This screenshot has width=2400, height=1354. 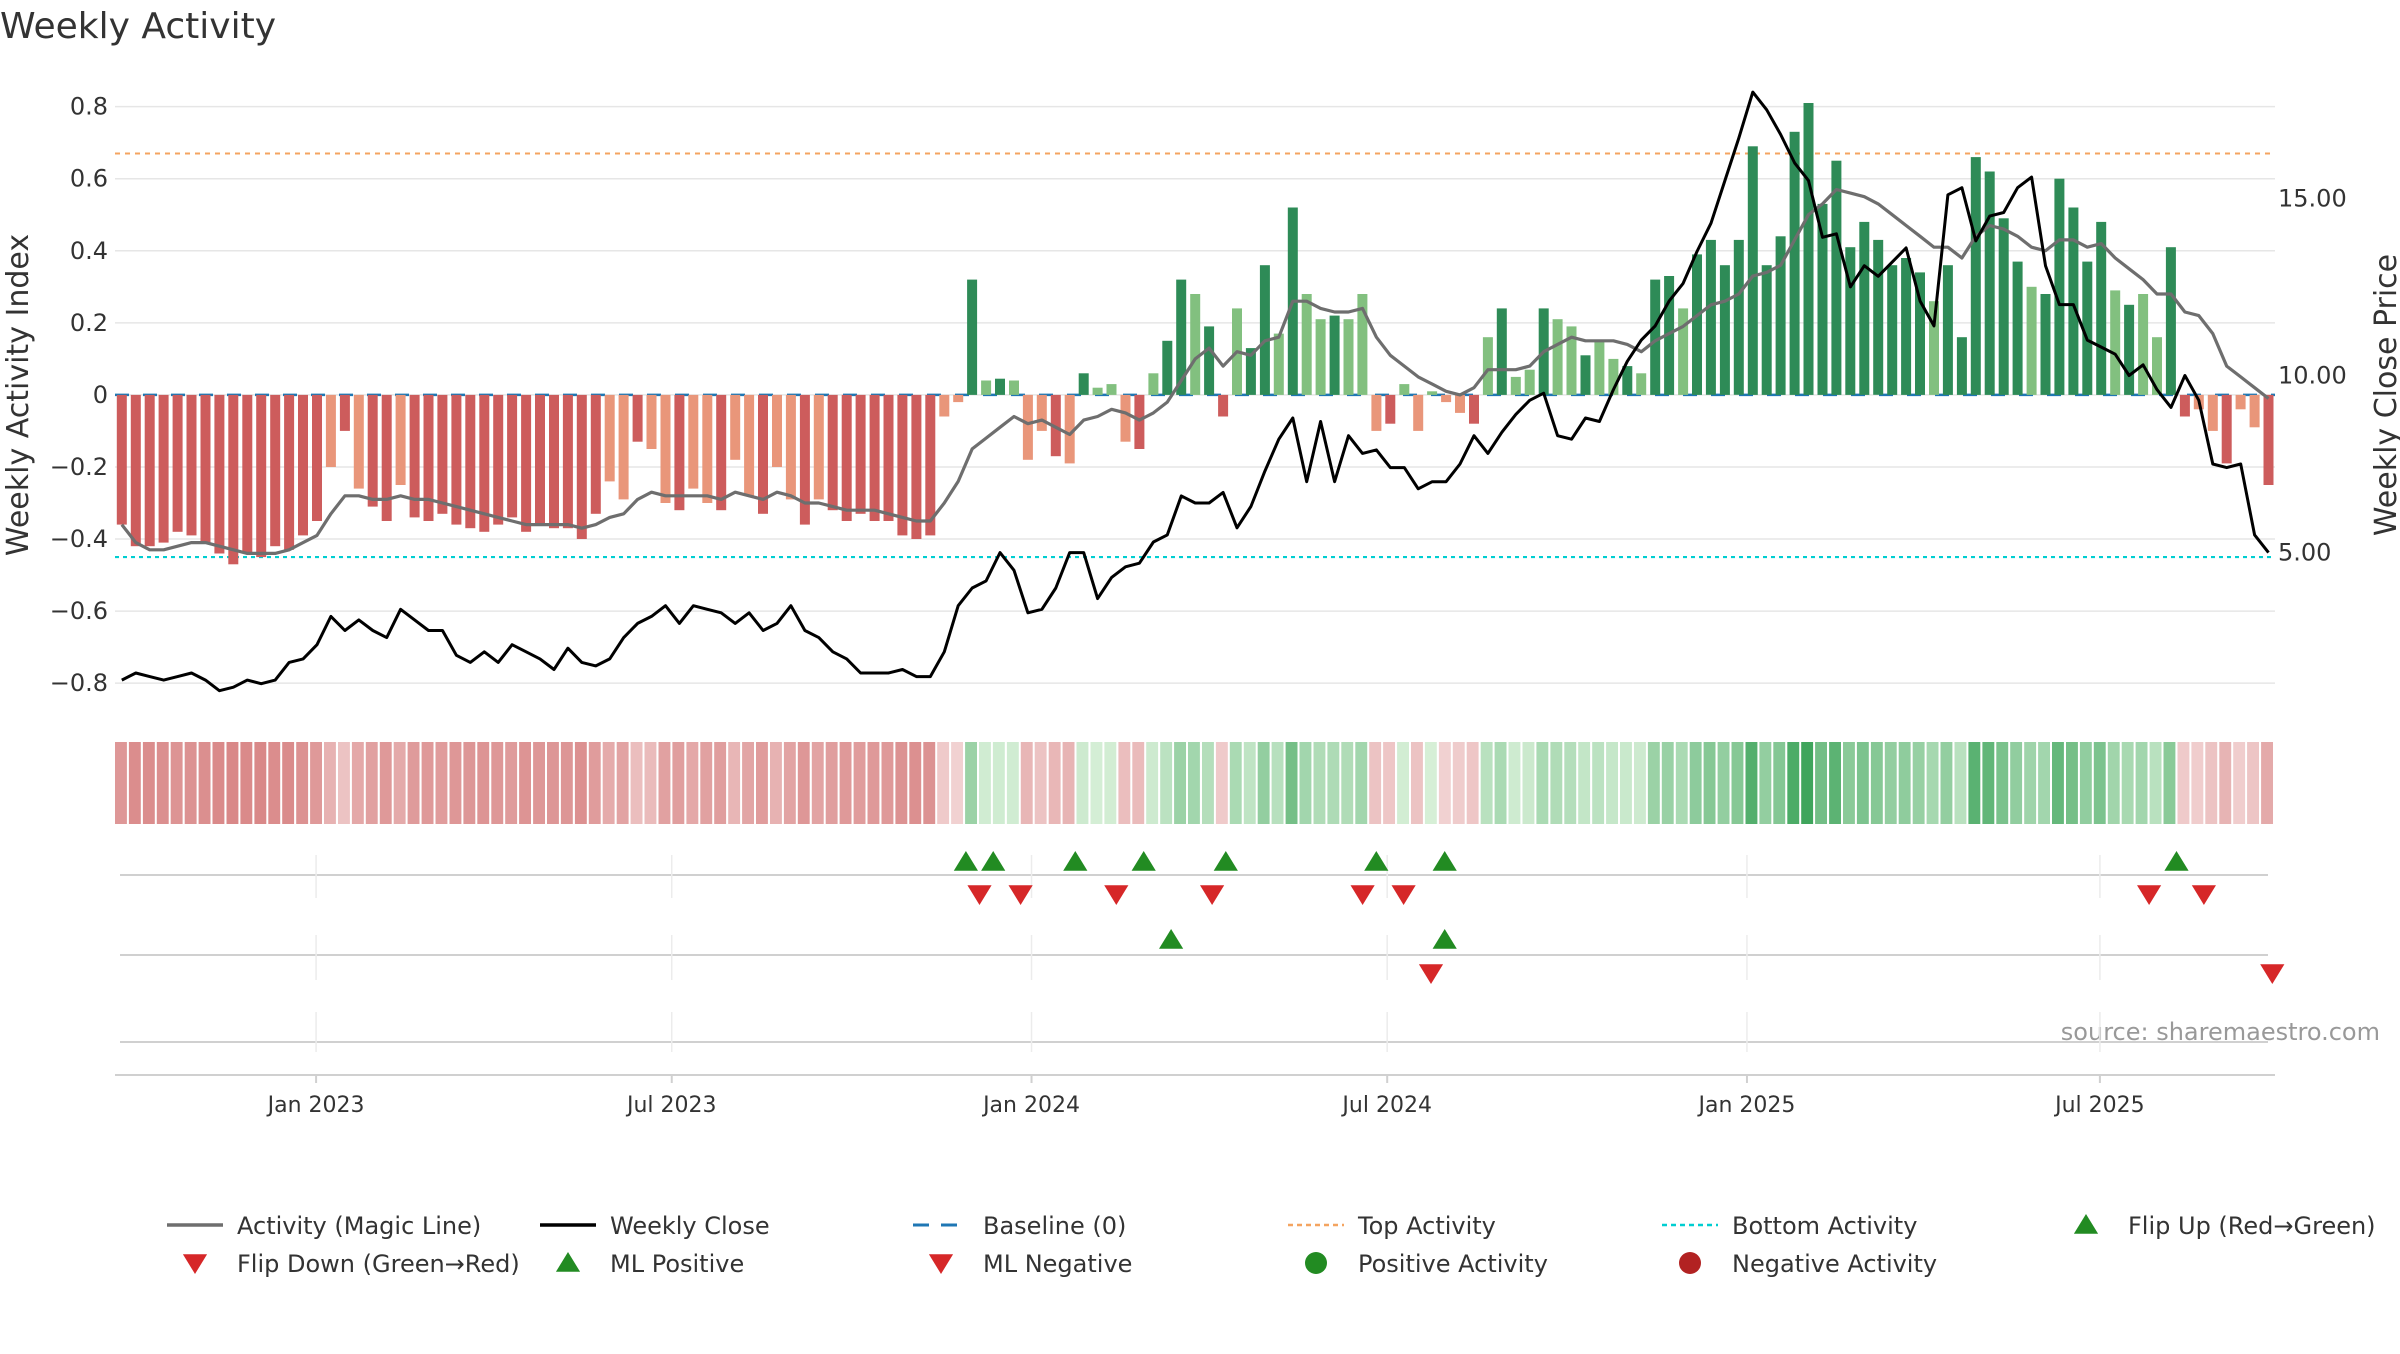 What do you see at coordinates (1824, 1226) in the screenshot?
I see `legend-label: Bottom Activity` at bounding box center [1824, 1226].